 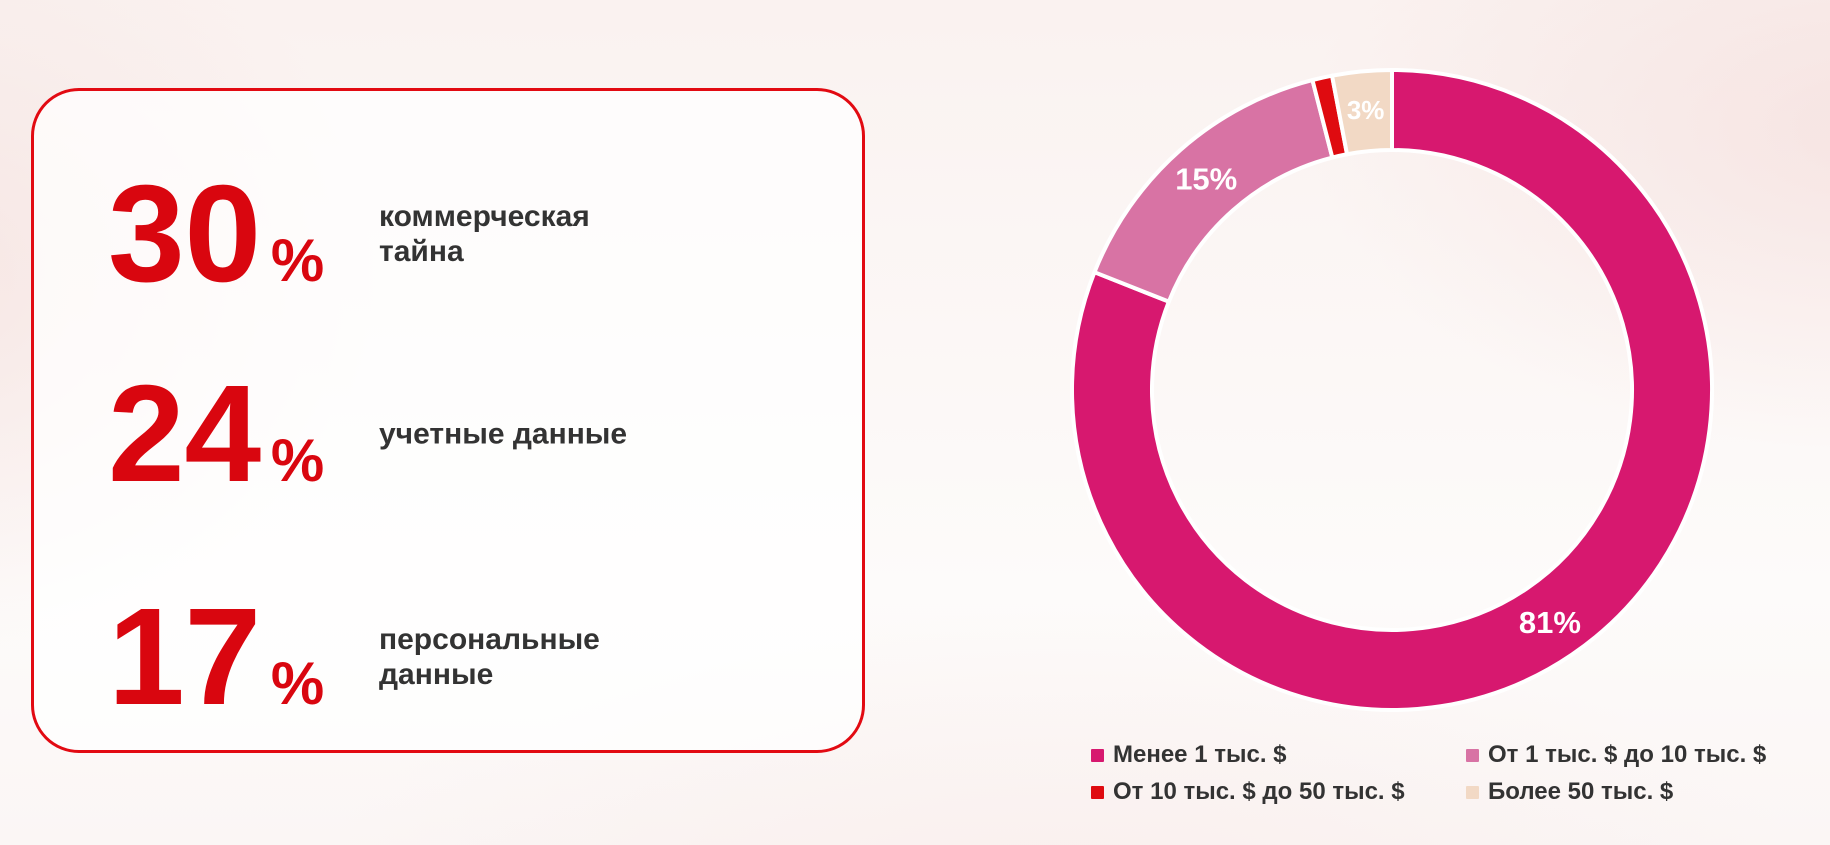 I want to click on stat-number: 30, so click(x=184, y=234).